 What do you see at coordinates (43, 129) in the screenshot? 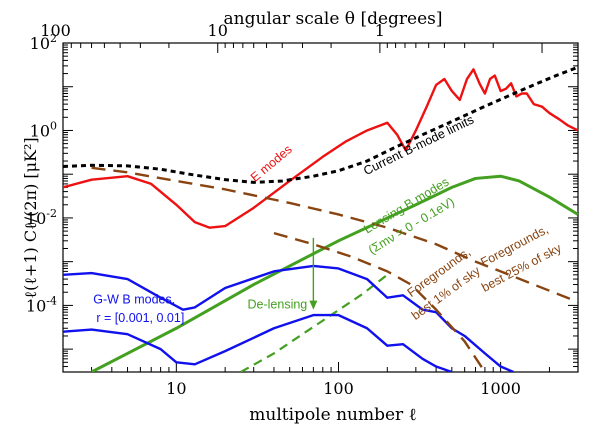
I see `y-tick-label: 10⁰` at bounding box center [43, 129].